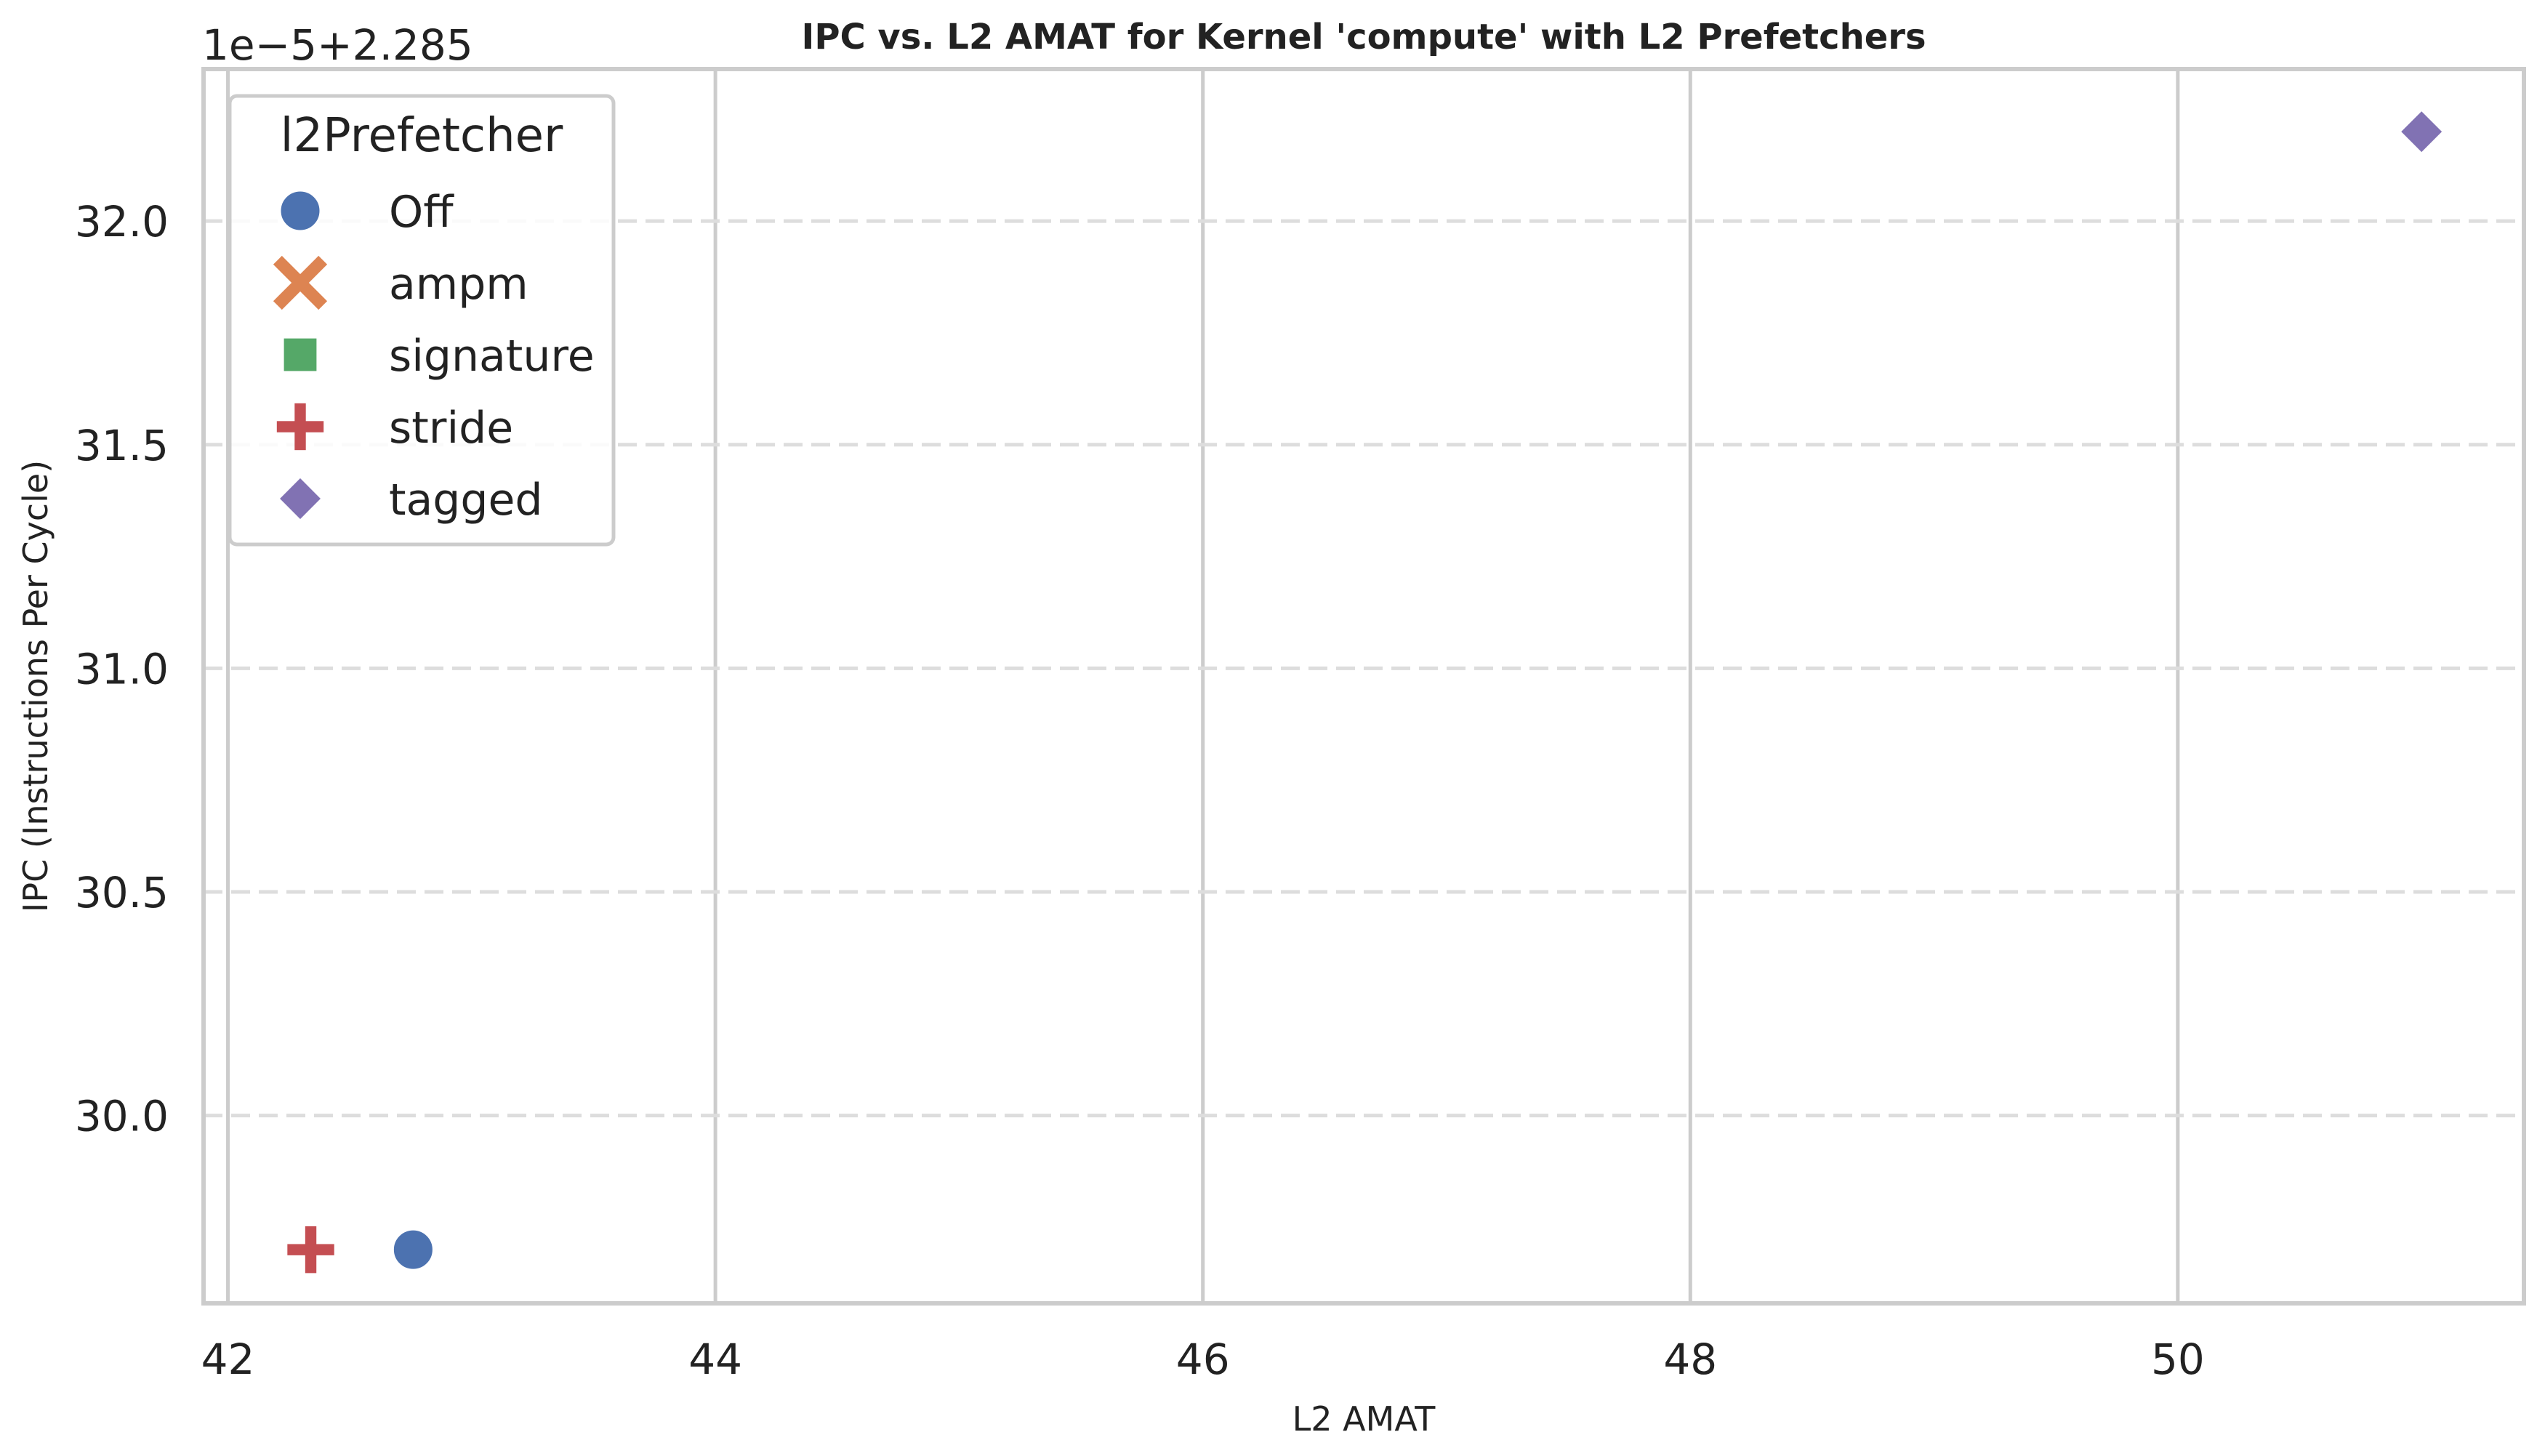 This screenshot has height=1456, width=2545. What do you see at coordinates (122, 445) in the screenshot?
I see `y-tick-label: 31.5` at bounding box center [122, 445].